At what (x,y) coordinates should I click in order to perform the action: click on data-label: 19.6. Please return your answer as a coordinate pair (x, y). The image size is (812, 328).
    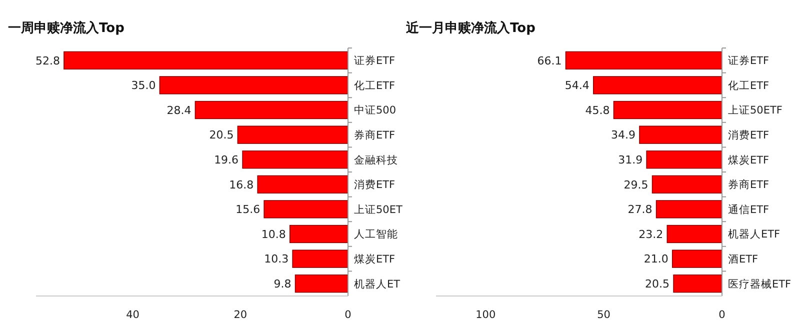
    Looking at the image, I should click on (226, 159).